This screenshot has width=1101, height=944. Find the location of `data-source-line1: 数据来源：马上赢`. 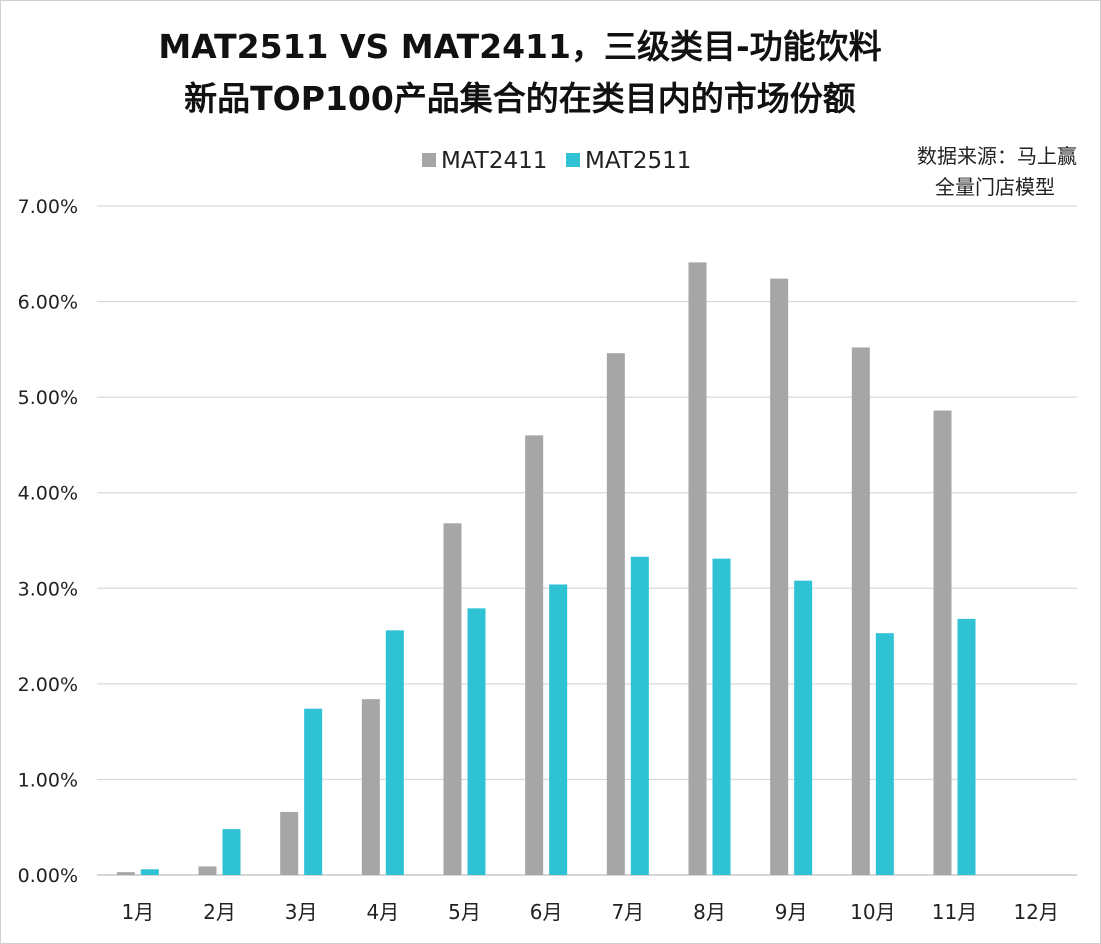

data-source-line1: 数据来源：马上赢 is located at coordinates (997, 156).